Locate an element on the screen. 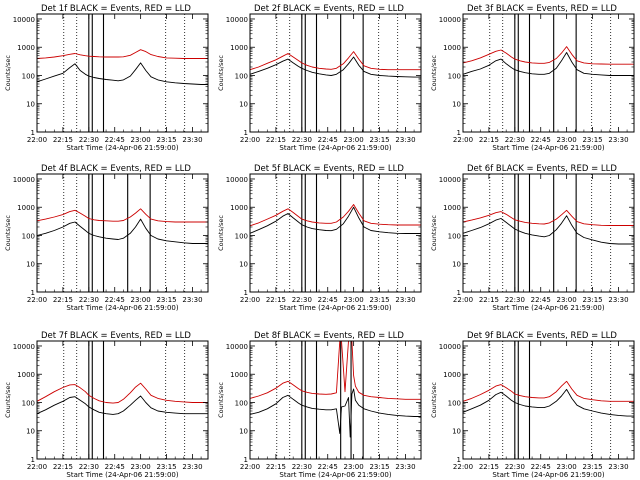 The width and height of the screenshot is (640, 480). chart-title: Det 6f BLACK = Events, RED = LLD is located at coordinates (542, 169).